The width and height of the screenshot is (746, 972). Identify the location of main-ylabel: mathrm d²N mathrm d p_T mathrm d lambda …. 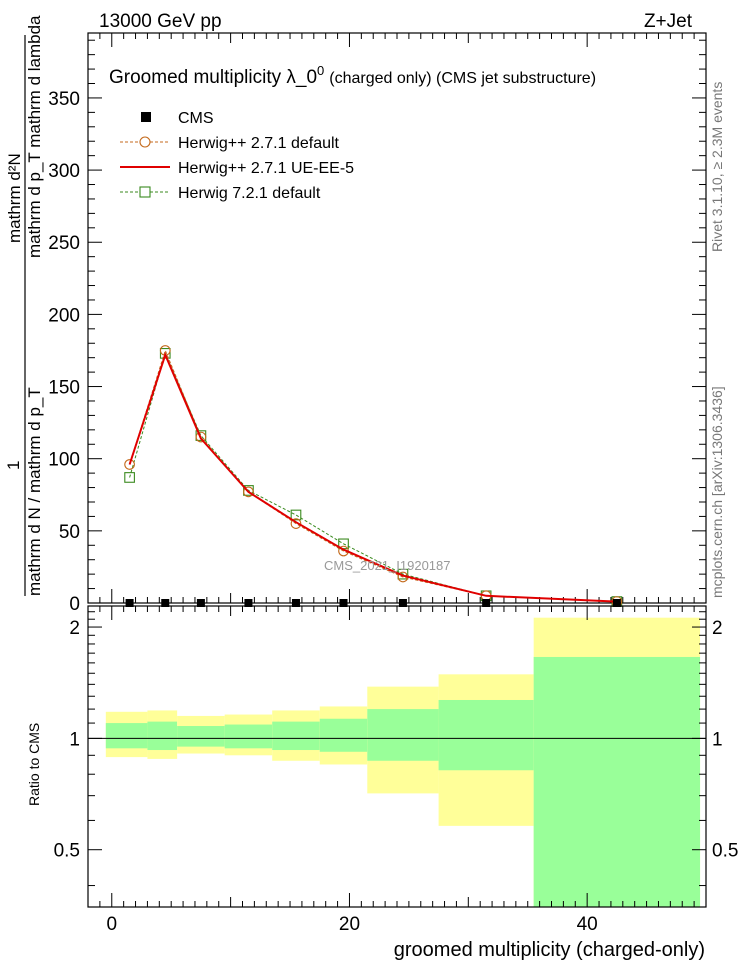
(24, 305).